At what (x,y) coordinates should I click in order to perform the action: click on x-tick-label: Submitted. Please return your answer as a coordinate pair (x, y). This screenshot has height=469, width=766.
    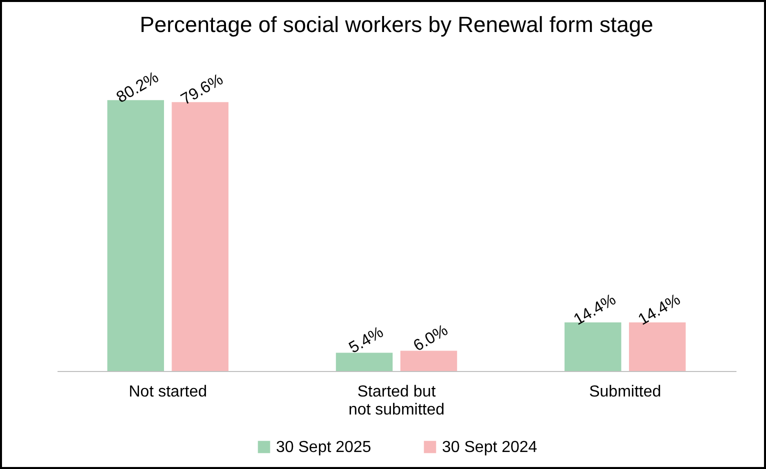
    Looking at the image, I should click on (625, 392).